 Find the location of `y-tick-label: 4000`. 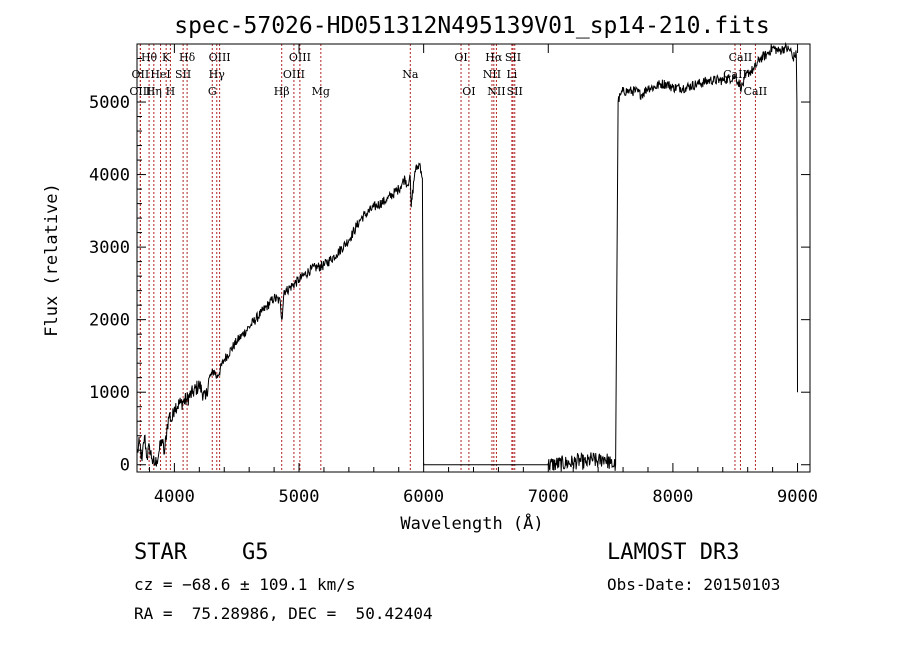

y-tick-label: 4000 is located at coordinates (109, 176).